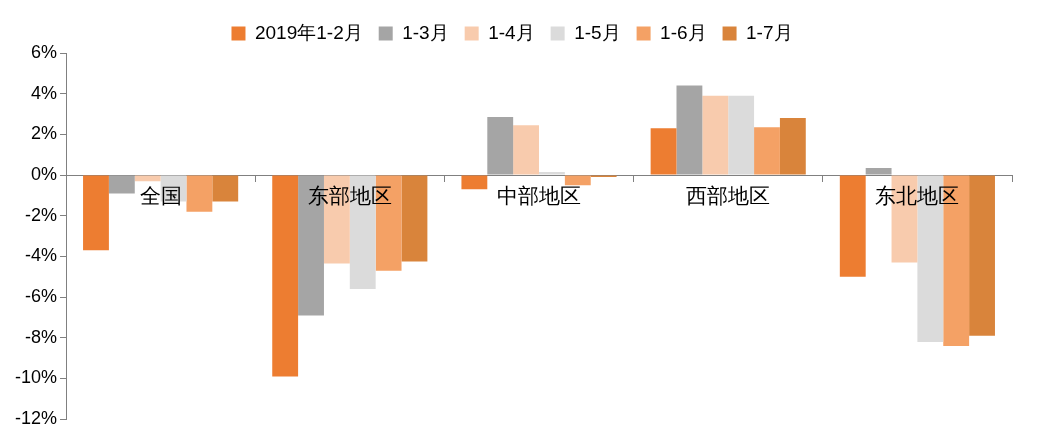 Image resolution: width=1040 pixels, height=441 pixels. Describe the element at coordinates (917, 196) in the screenshot. I see `x-tick-label: 东北地区` at that location.